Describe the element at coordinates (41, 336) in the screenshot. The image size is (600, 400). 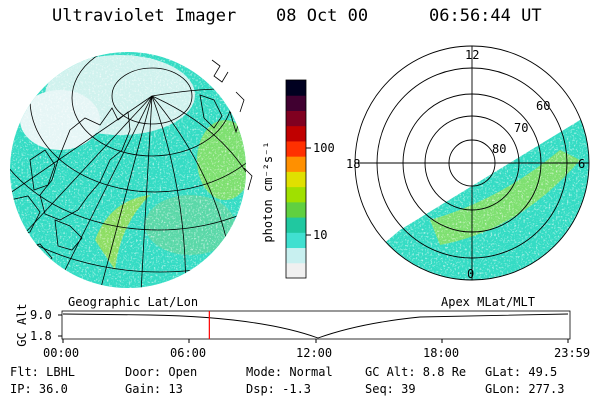
I see `timeline-ytick-low: 1.8` at that location.